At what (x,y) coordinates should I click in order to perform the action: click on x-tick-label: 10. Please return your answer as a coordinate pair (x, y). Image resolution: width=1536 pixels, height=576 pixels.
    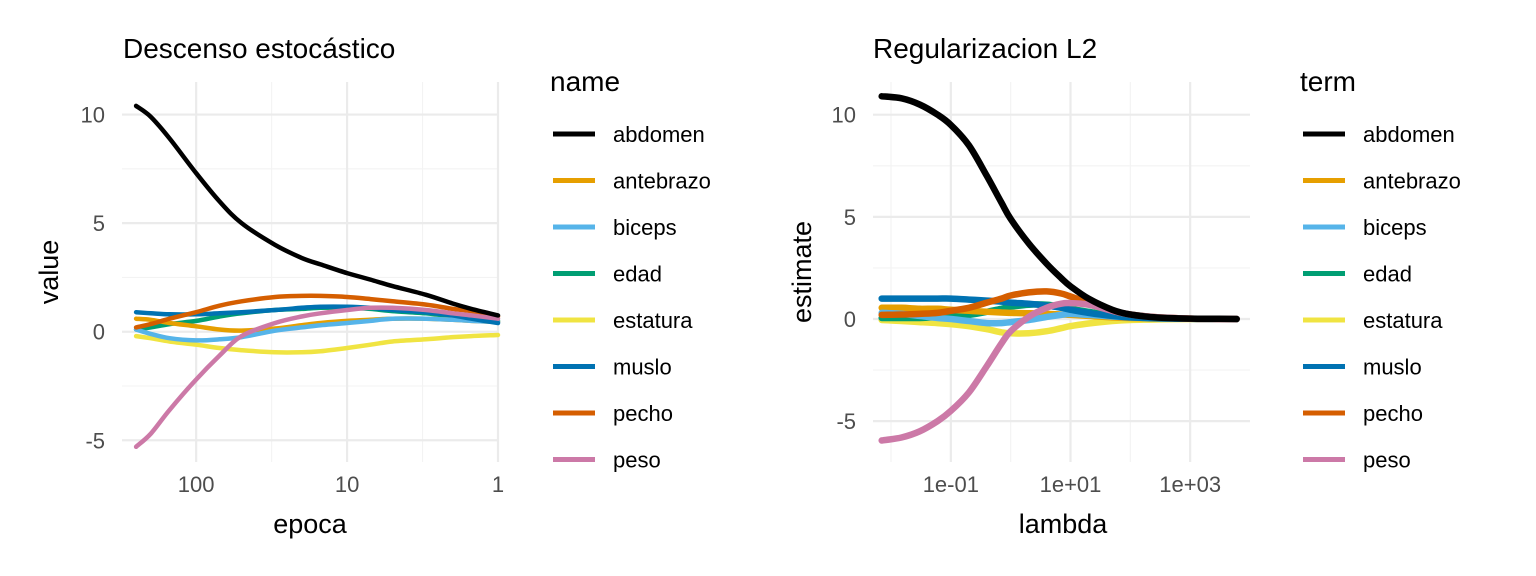
    Looking at the image, I should click on (347, 484).